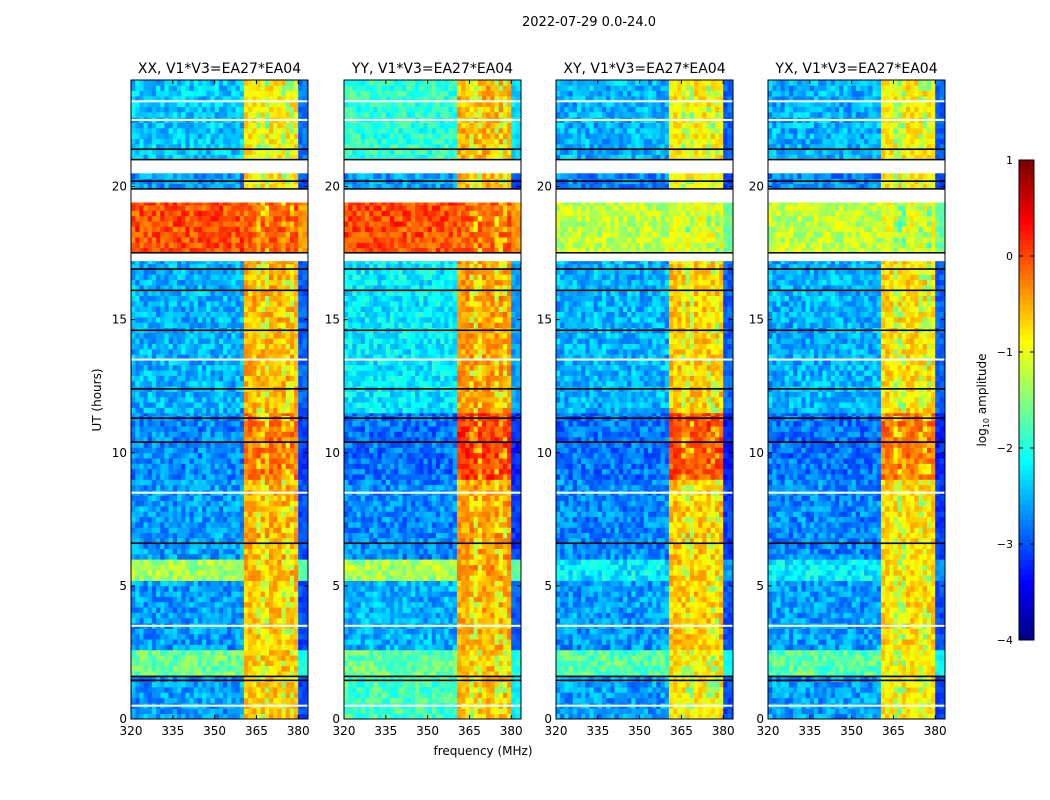 The image size is (1050, 800). What do you see at coordinates (298, 731) in the screenshot?
I see `x-tick-label: 380` at bounding box center [298, 731].